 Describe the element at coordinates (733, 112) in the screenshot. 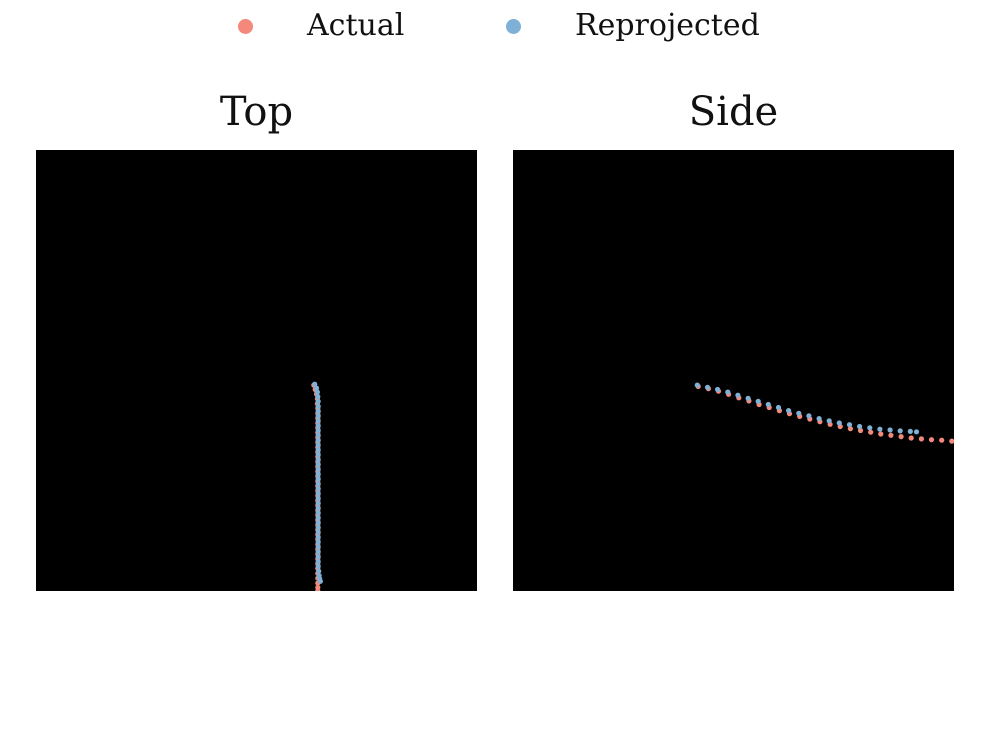

I see `panel-title-side: Side` at that location.